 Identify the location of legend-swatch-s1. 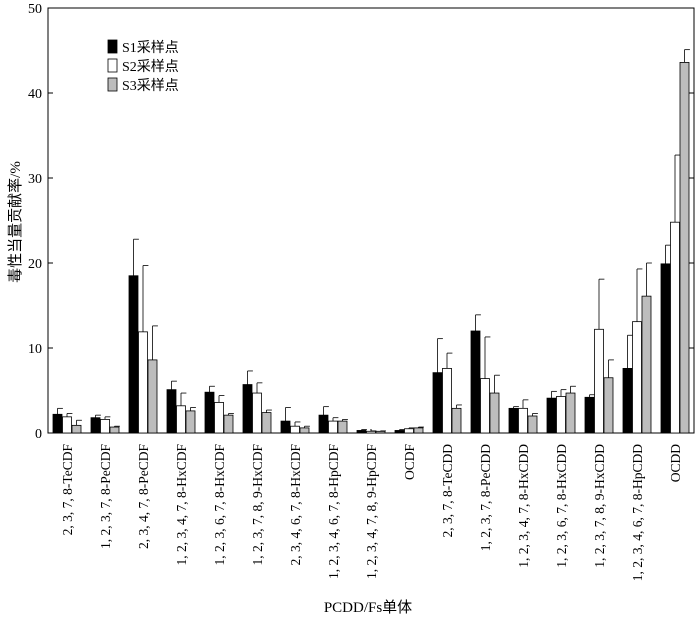
(112, 46).